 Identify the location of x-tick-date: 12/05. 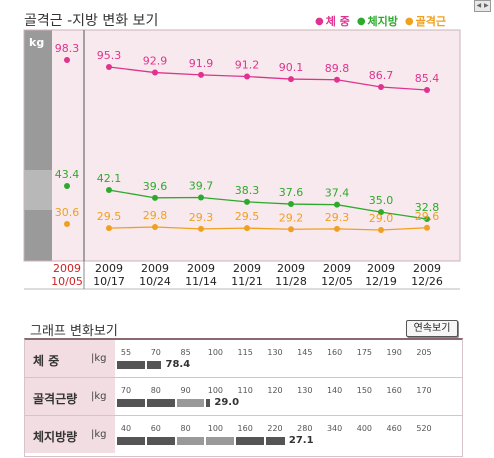
(337, 281).